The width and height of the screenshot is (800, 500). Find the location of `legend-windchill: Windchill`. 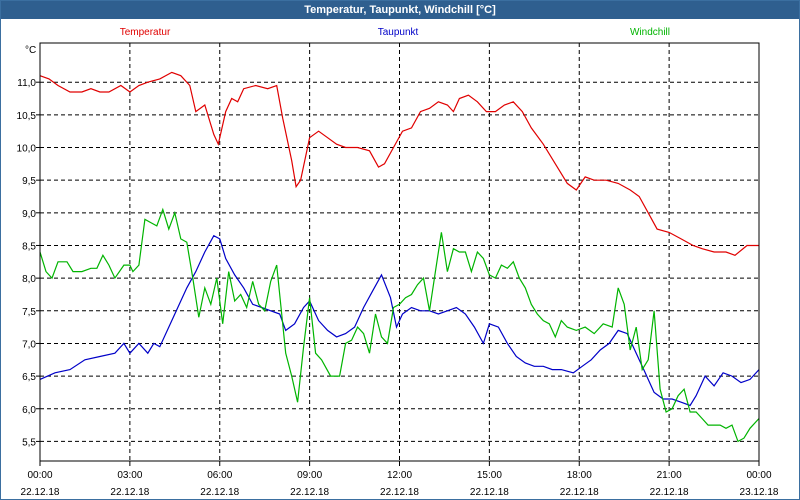

legend-windchill: Windchill is located at coordinates (650, 32).